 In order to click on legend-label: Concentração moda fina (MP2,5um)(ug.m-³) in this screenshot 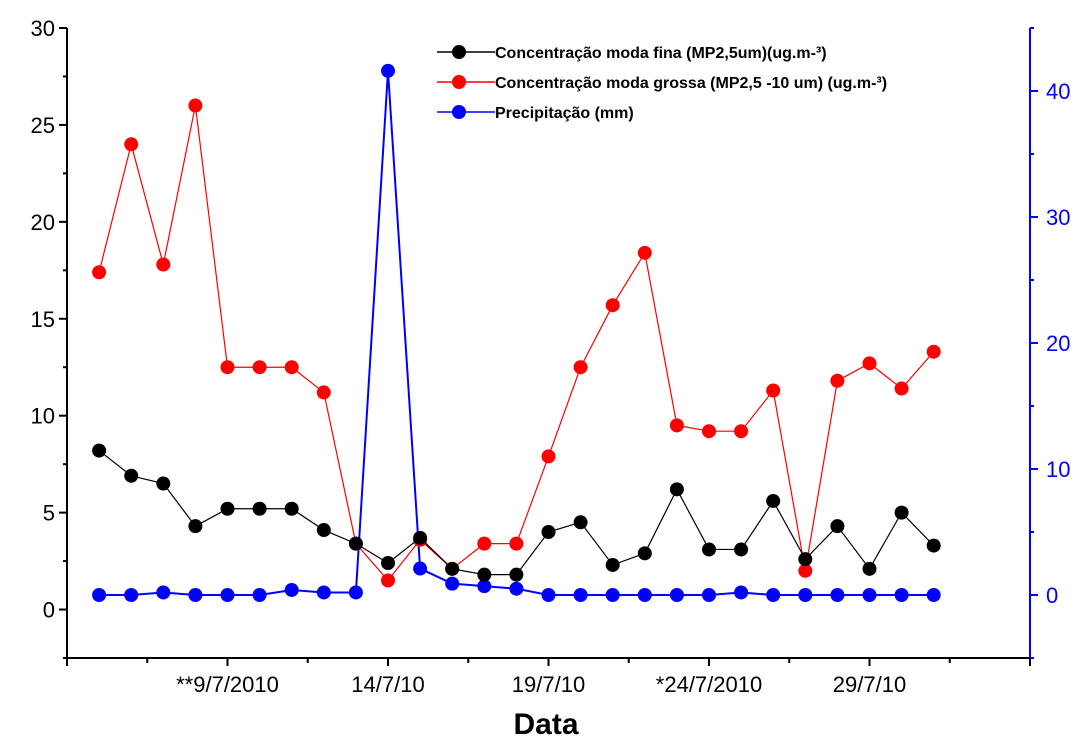, I will do `click(661, 53)`.